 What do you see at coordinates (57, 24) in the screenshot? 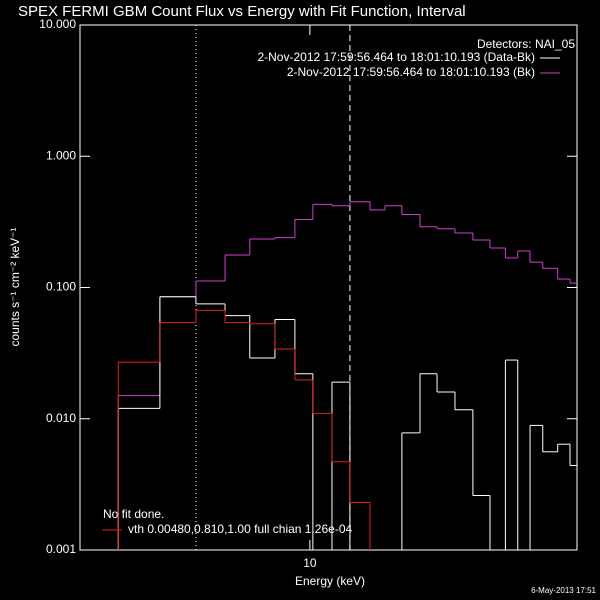
I see `y-tick-label: 10.000` at bounding box center [57, 24].